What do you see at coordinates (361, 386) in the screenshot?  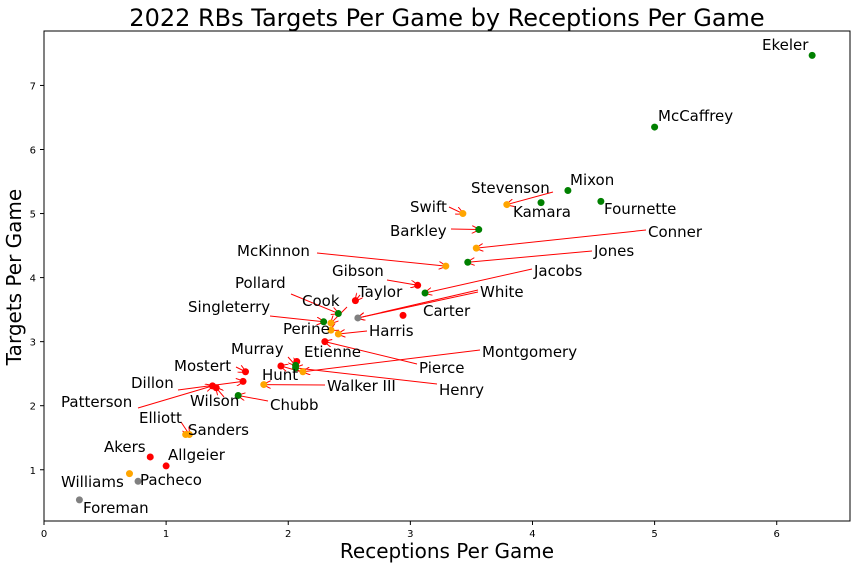 I see `point-label: Walker III` at bounding box center [361, 386].